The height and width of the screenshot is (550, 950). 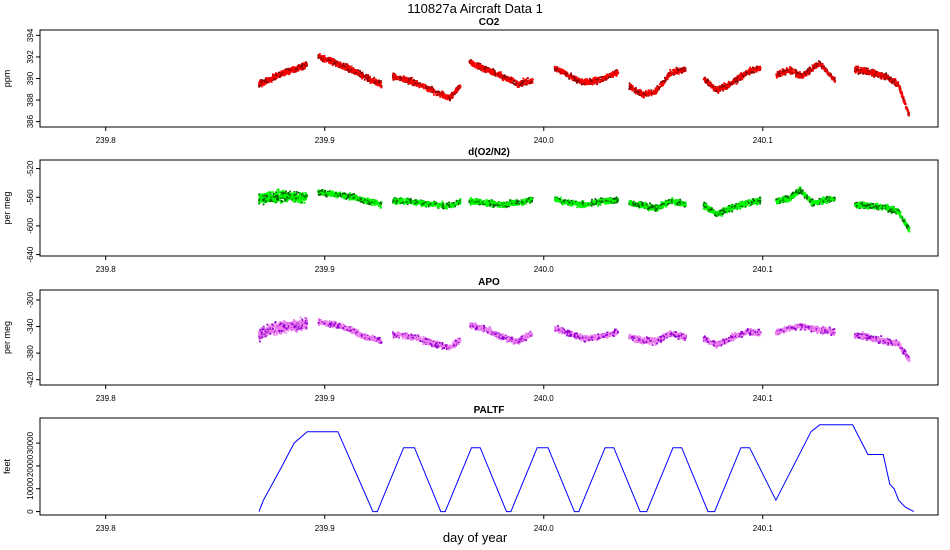 I want to click on series-segment, so click(x=283, y=74).